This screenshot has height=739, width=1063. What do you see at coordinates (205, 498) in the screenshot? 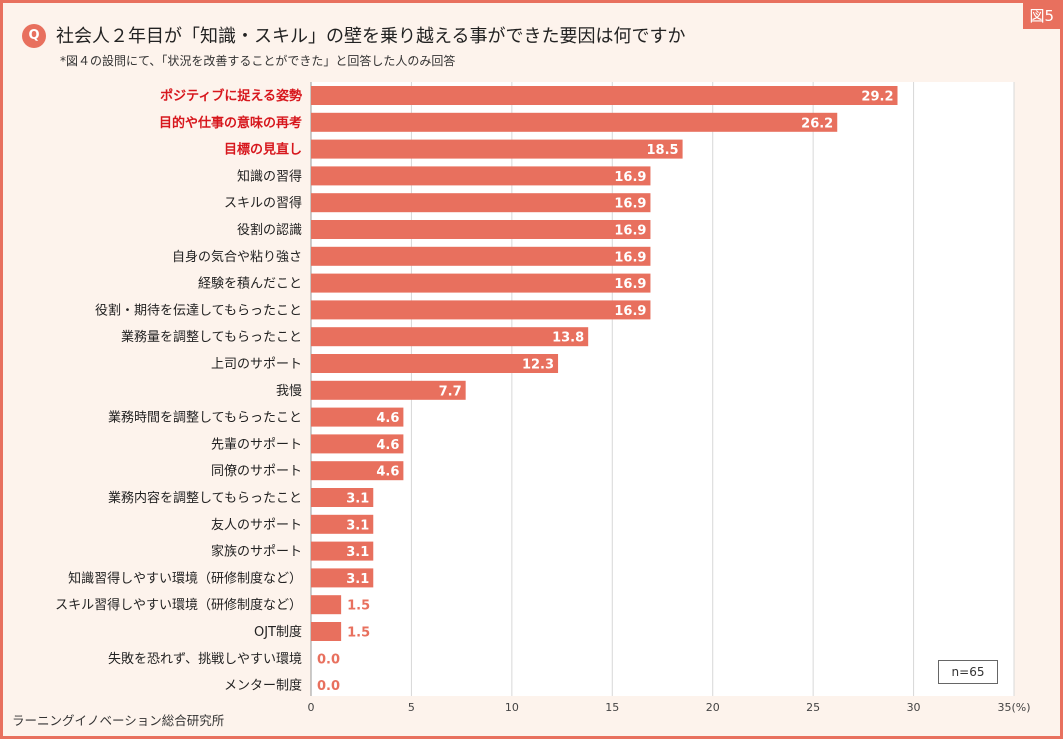
I see `category-label: 業務内容を調整してもらったこと` at bounding box center [205, 498].